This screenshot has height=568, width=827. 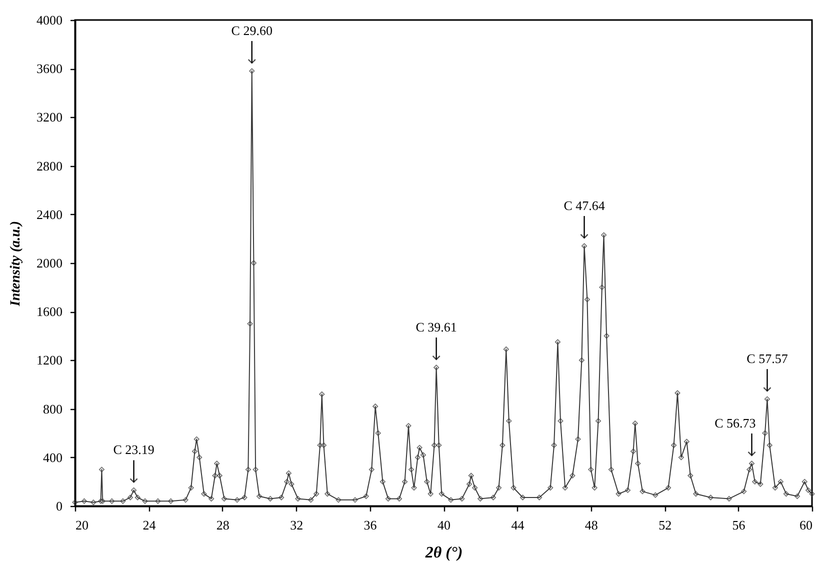 What do you see at coordinates (444, 525) in the screenshot?
I see `x-tick-label: 40` at bounding box center [444, 525].